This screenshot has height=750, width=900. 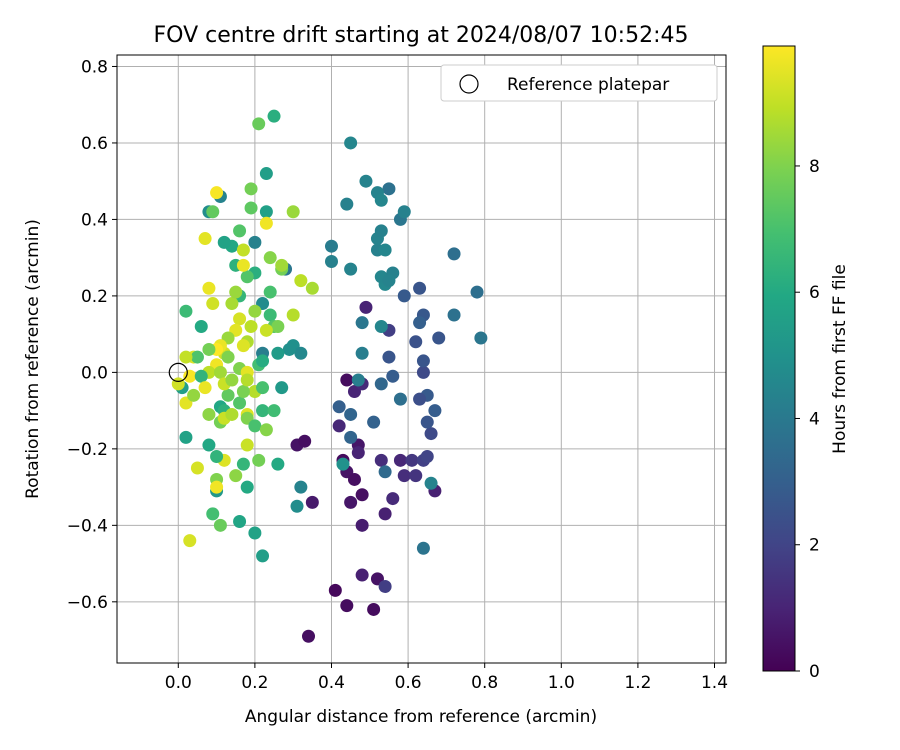 What do you see at coordinates (94, 220) in the screenshot?
I see `y-tick-label: 0.4` at bounding box center [94, 220].